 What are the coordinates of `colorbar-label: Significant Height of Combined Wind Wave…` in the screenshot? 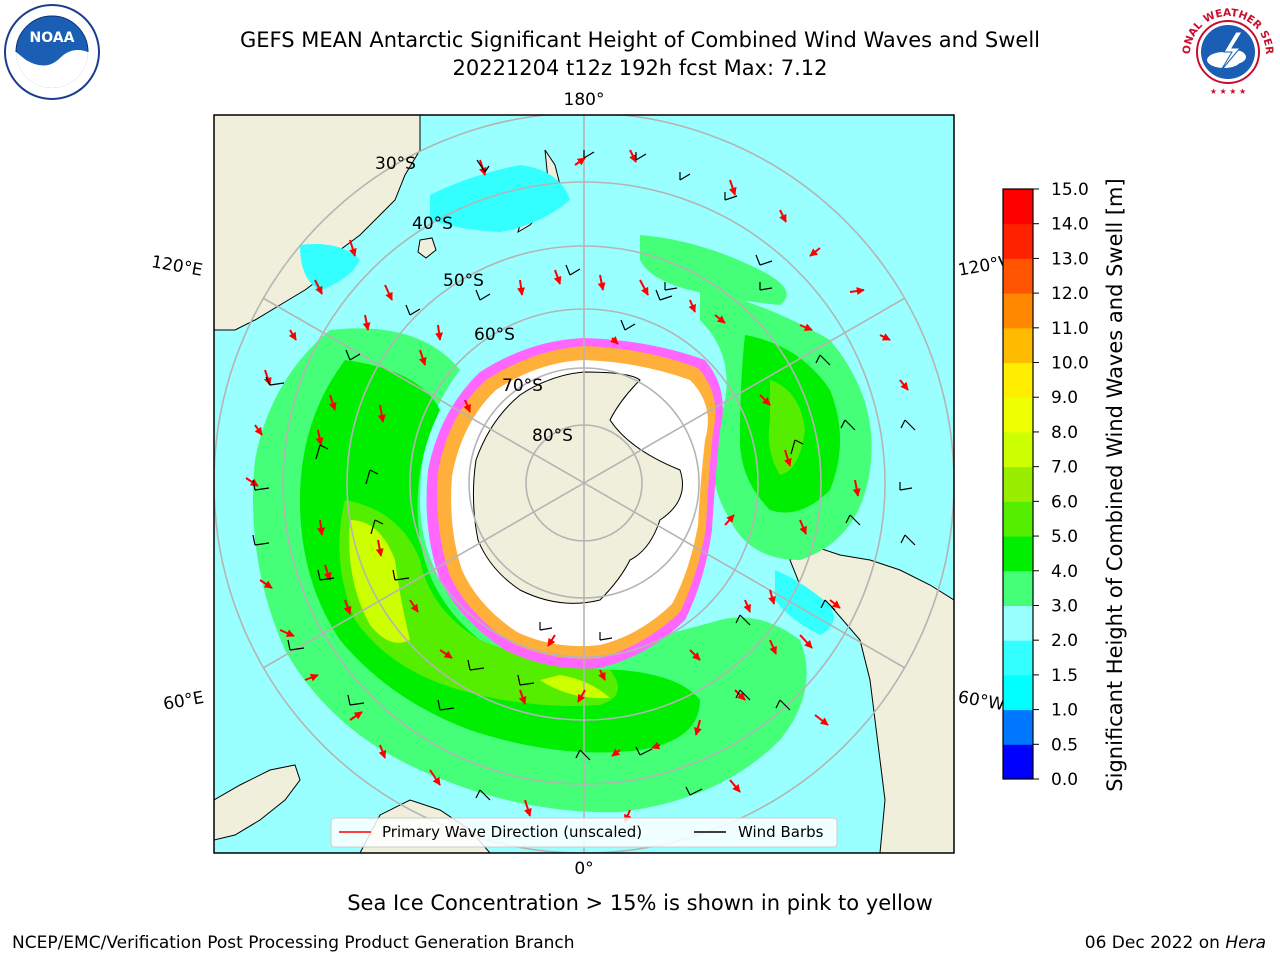 It's located at (1115, 484).